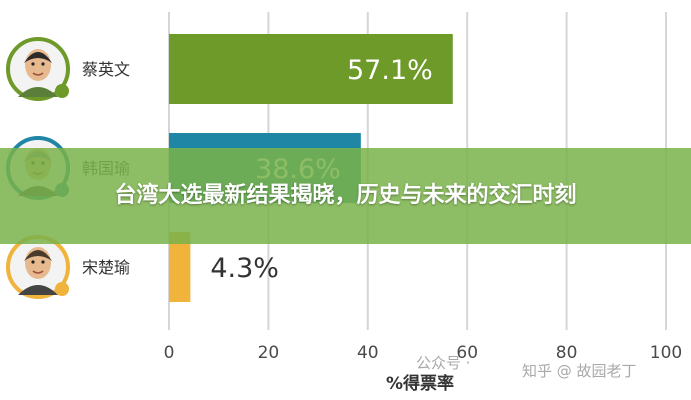  What do you see at coordinates (579, 371) in the screenshot?
I see `watermark-right: 知乎 @ 故园老丁` at bounding box center [579, 371].